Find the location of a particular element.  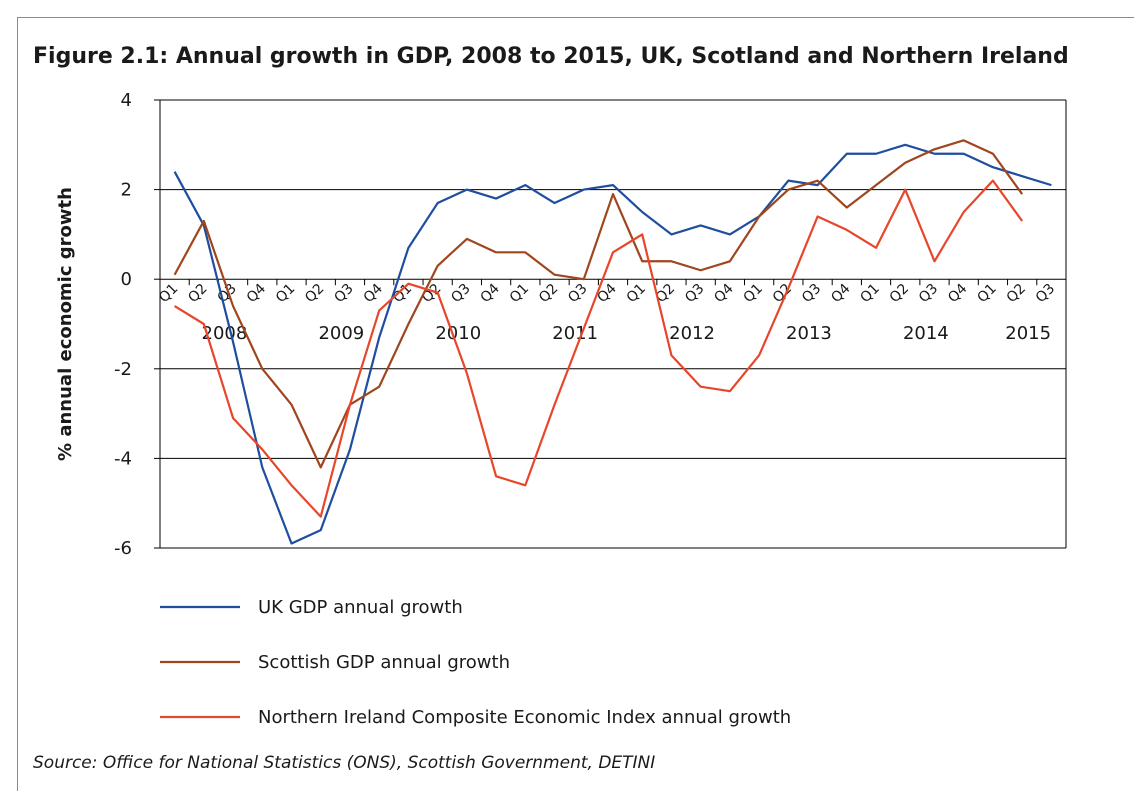

x-group-label: 2013 is located at coordinates (809, 333).